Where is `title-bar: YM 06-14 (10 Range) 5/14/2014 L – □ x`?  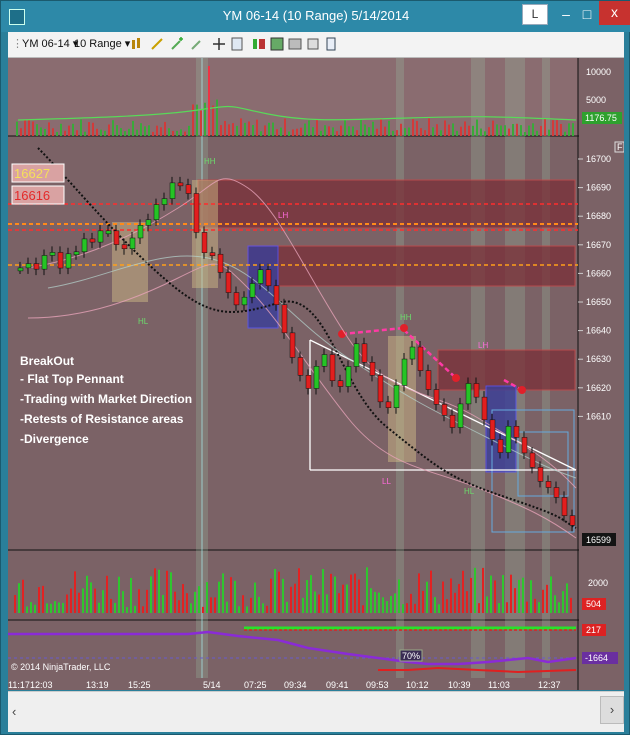 title-bar: YM 06-14 (10 Range) 5/14/2014 L – □ x is located at coordinates (315, 16).